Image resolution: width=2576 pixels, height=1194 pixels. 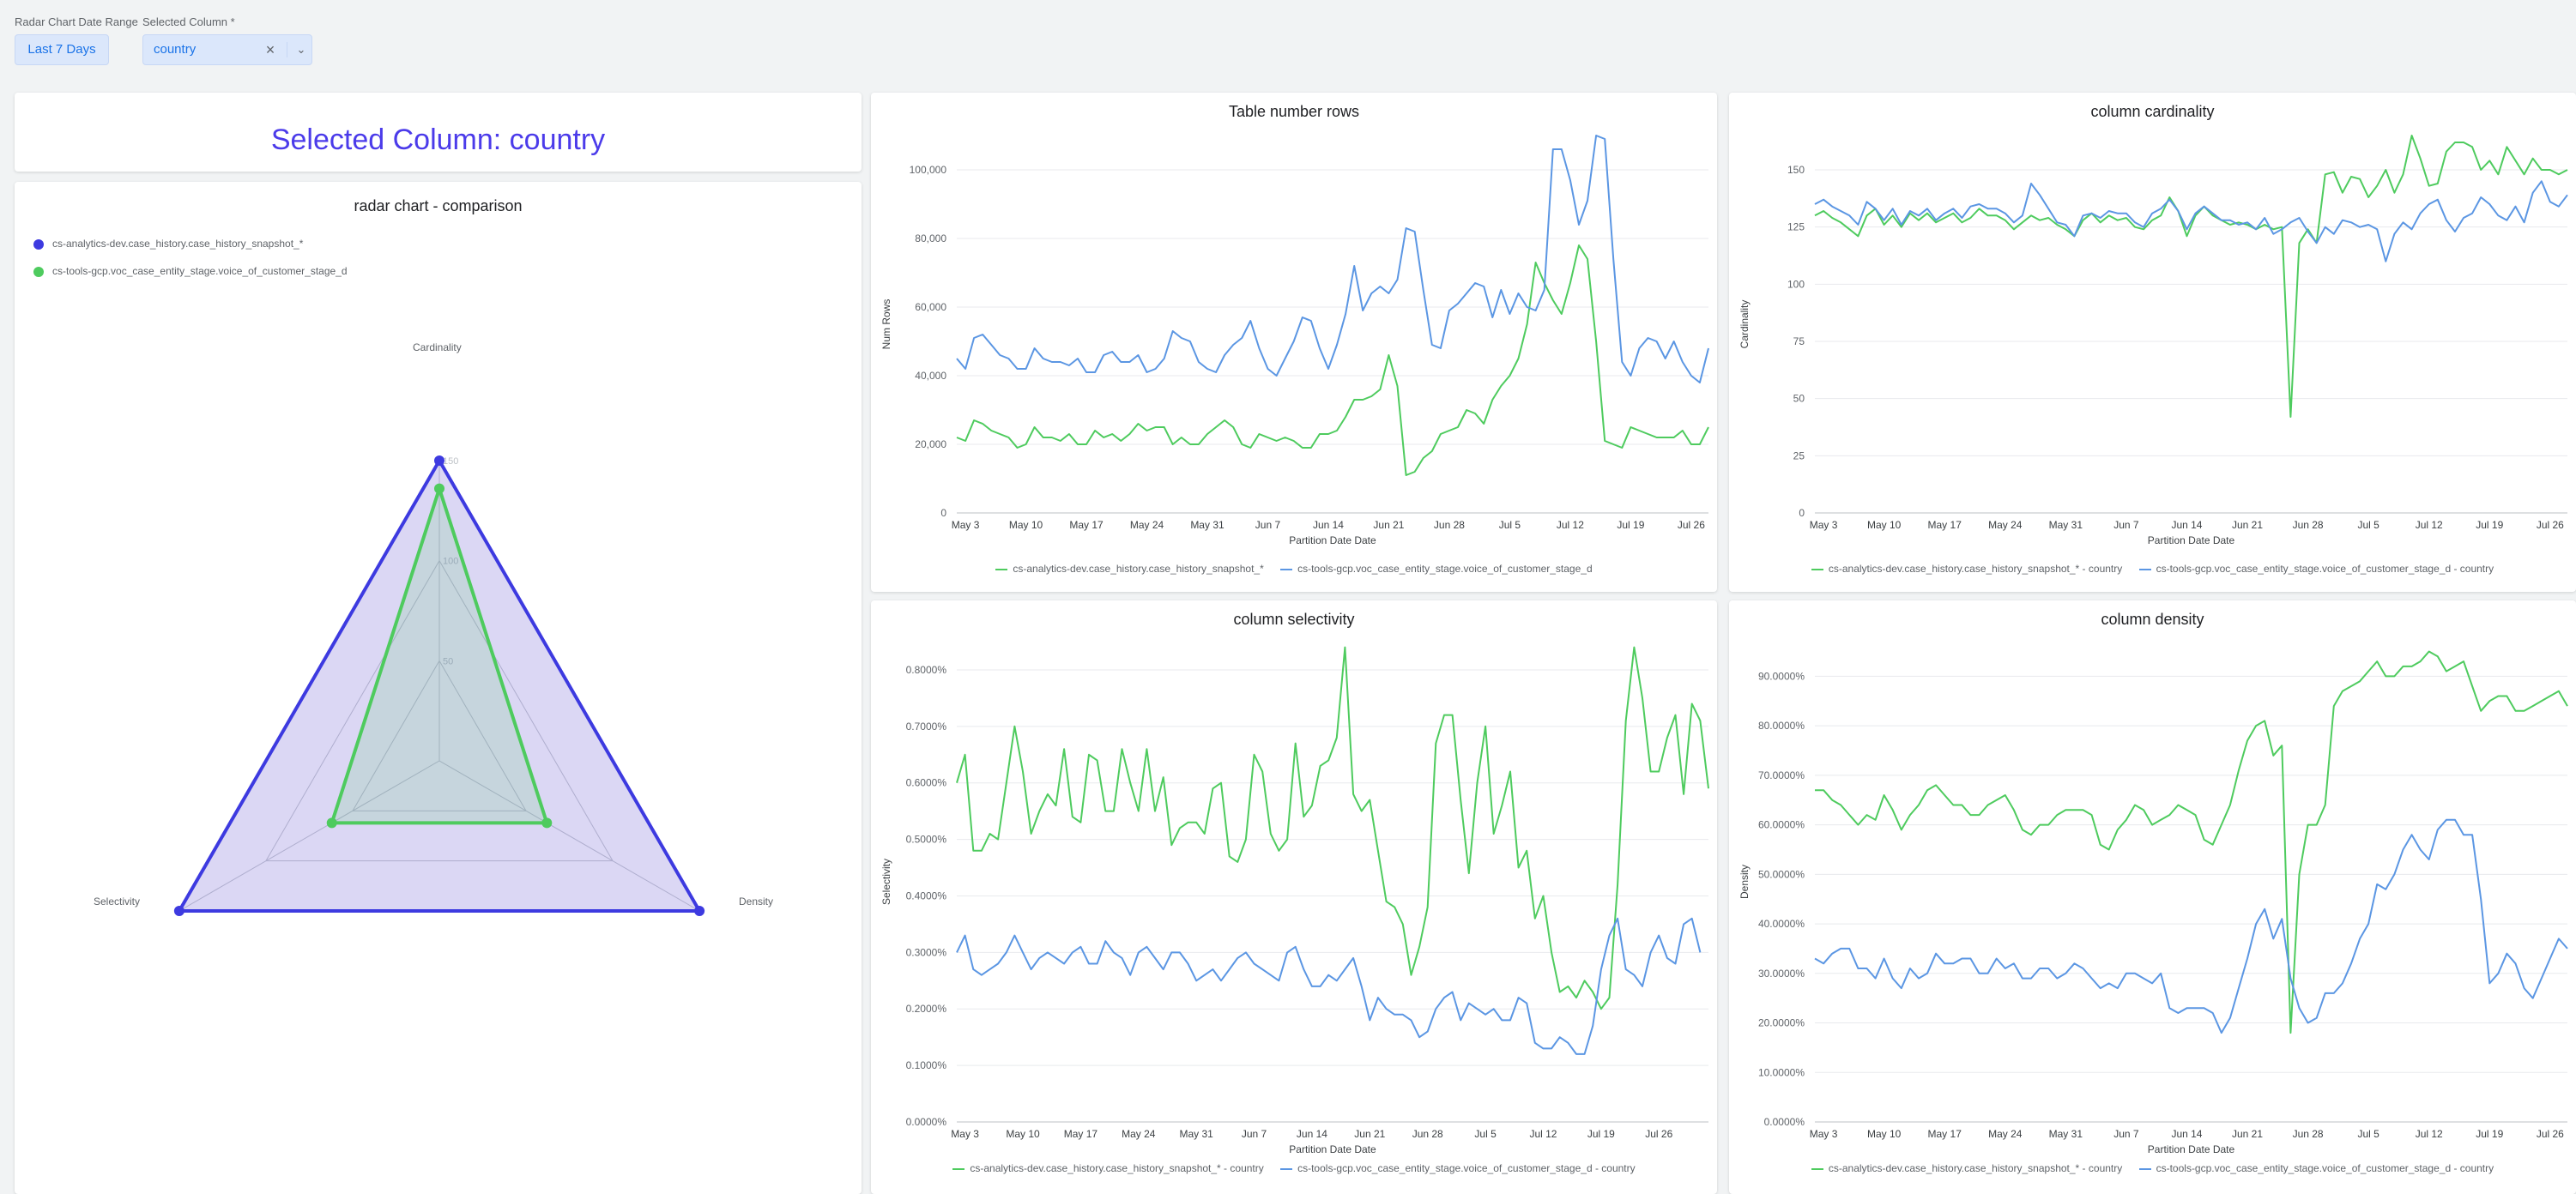 I want to click on legend-dot-icon, so click(x=38, y=244).